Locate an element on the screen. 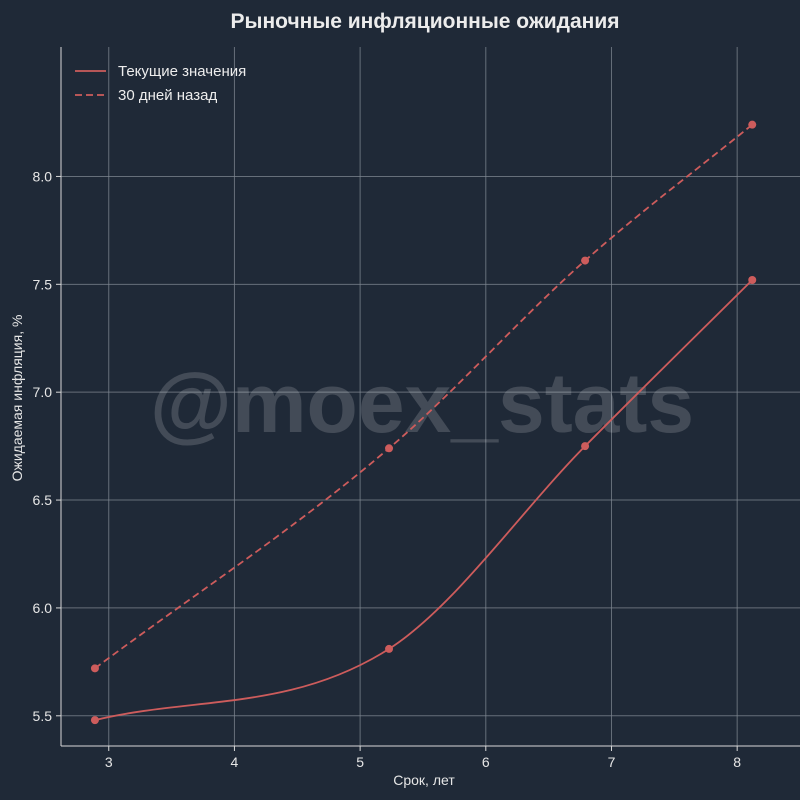 This screenshot has width=800, height=800. legend: Текущие значения 30 дней назад is located at coordinates (160, 83).